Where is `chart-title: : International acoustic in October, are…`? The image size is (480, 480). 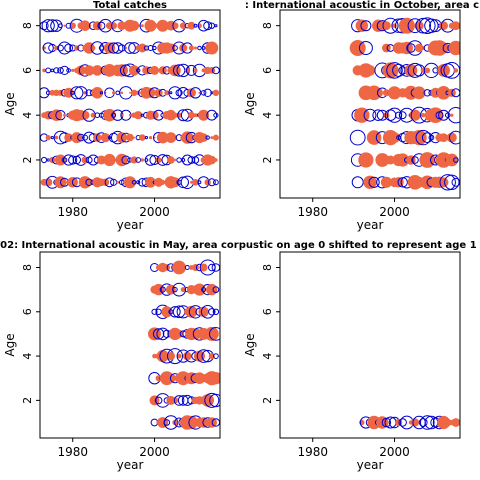 chart-title: : International acoustic in October, are… is located at coordinates (362, 5).